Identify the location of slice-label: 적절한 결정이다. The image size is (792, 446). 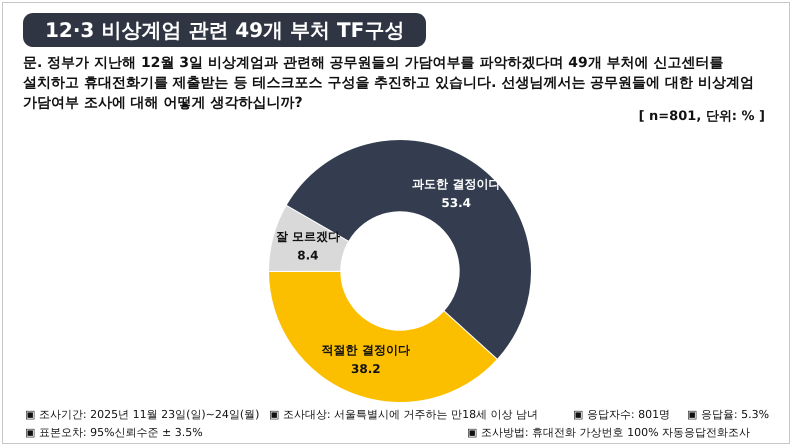
(366, 350).